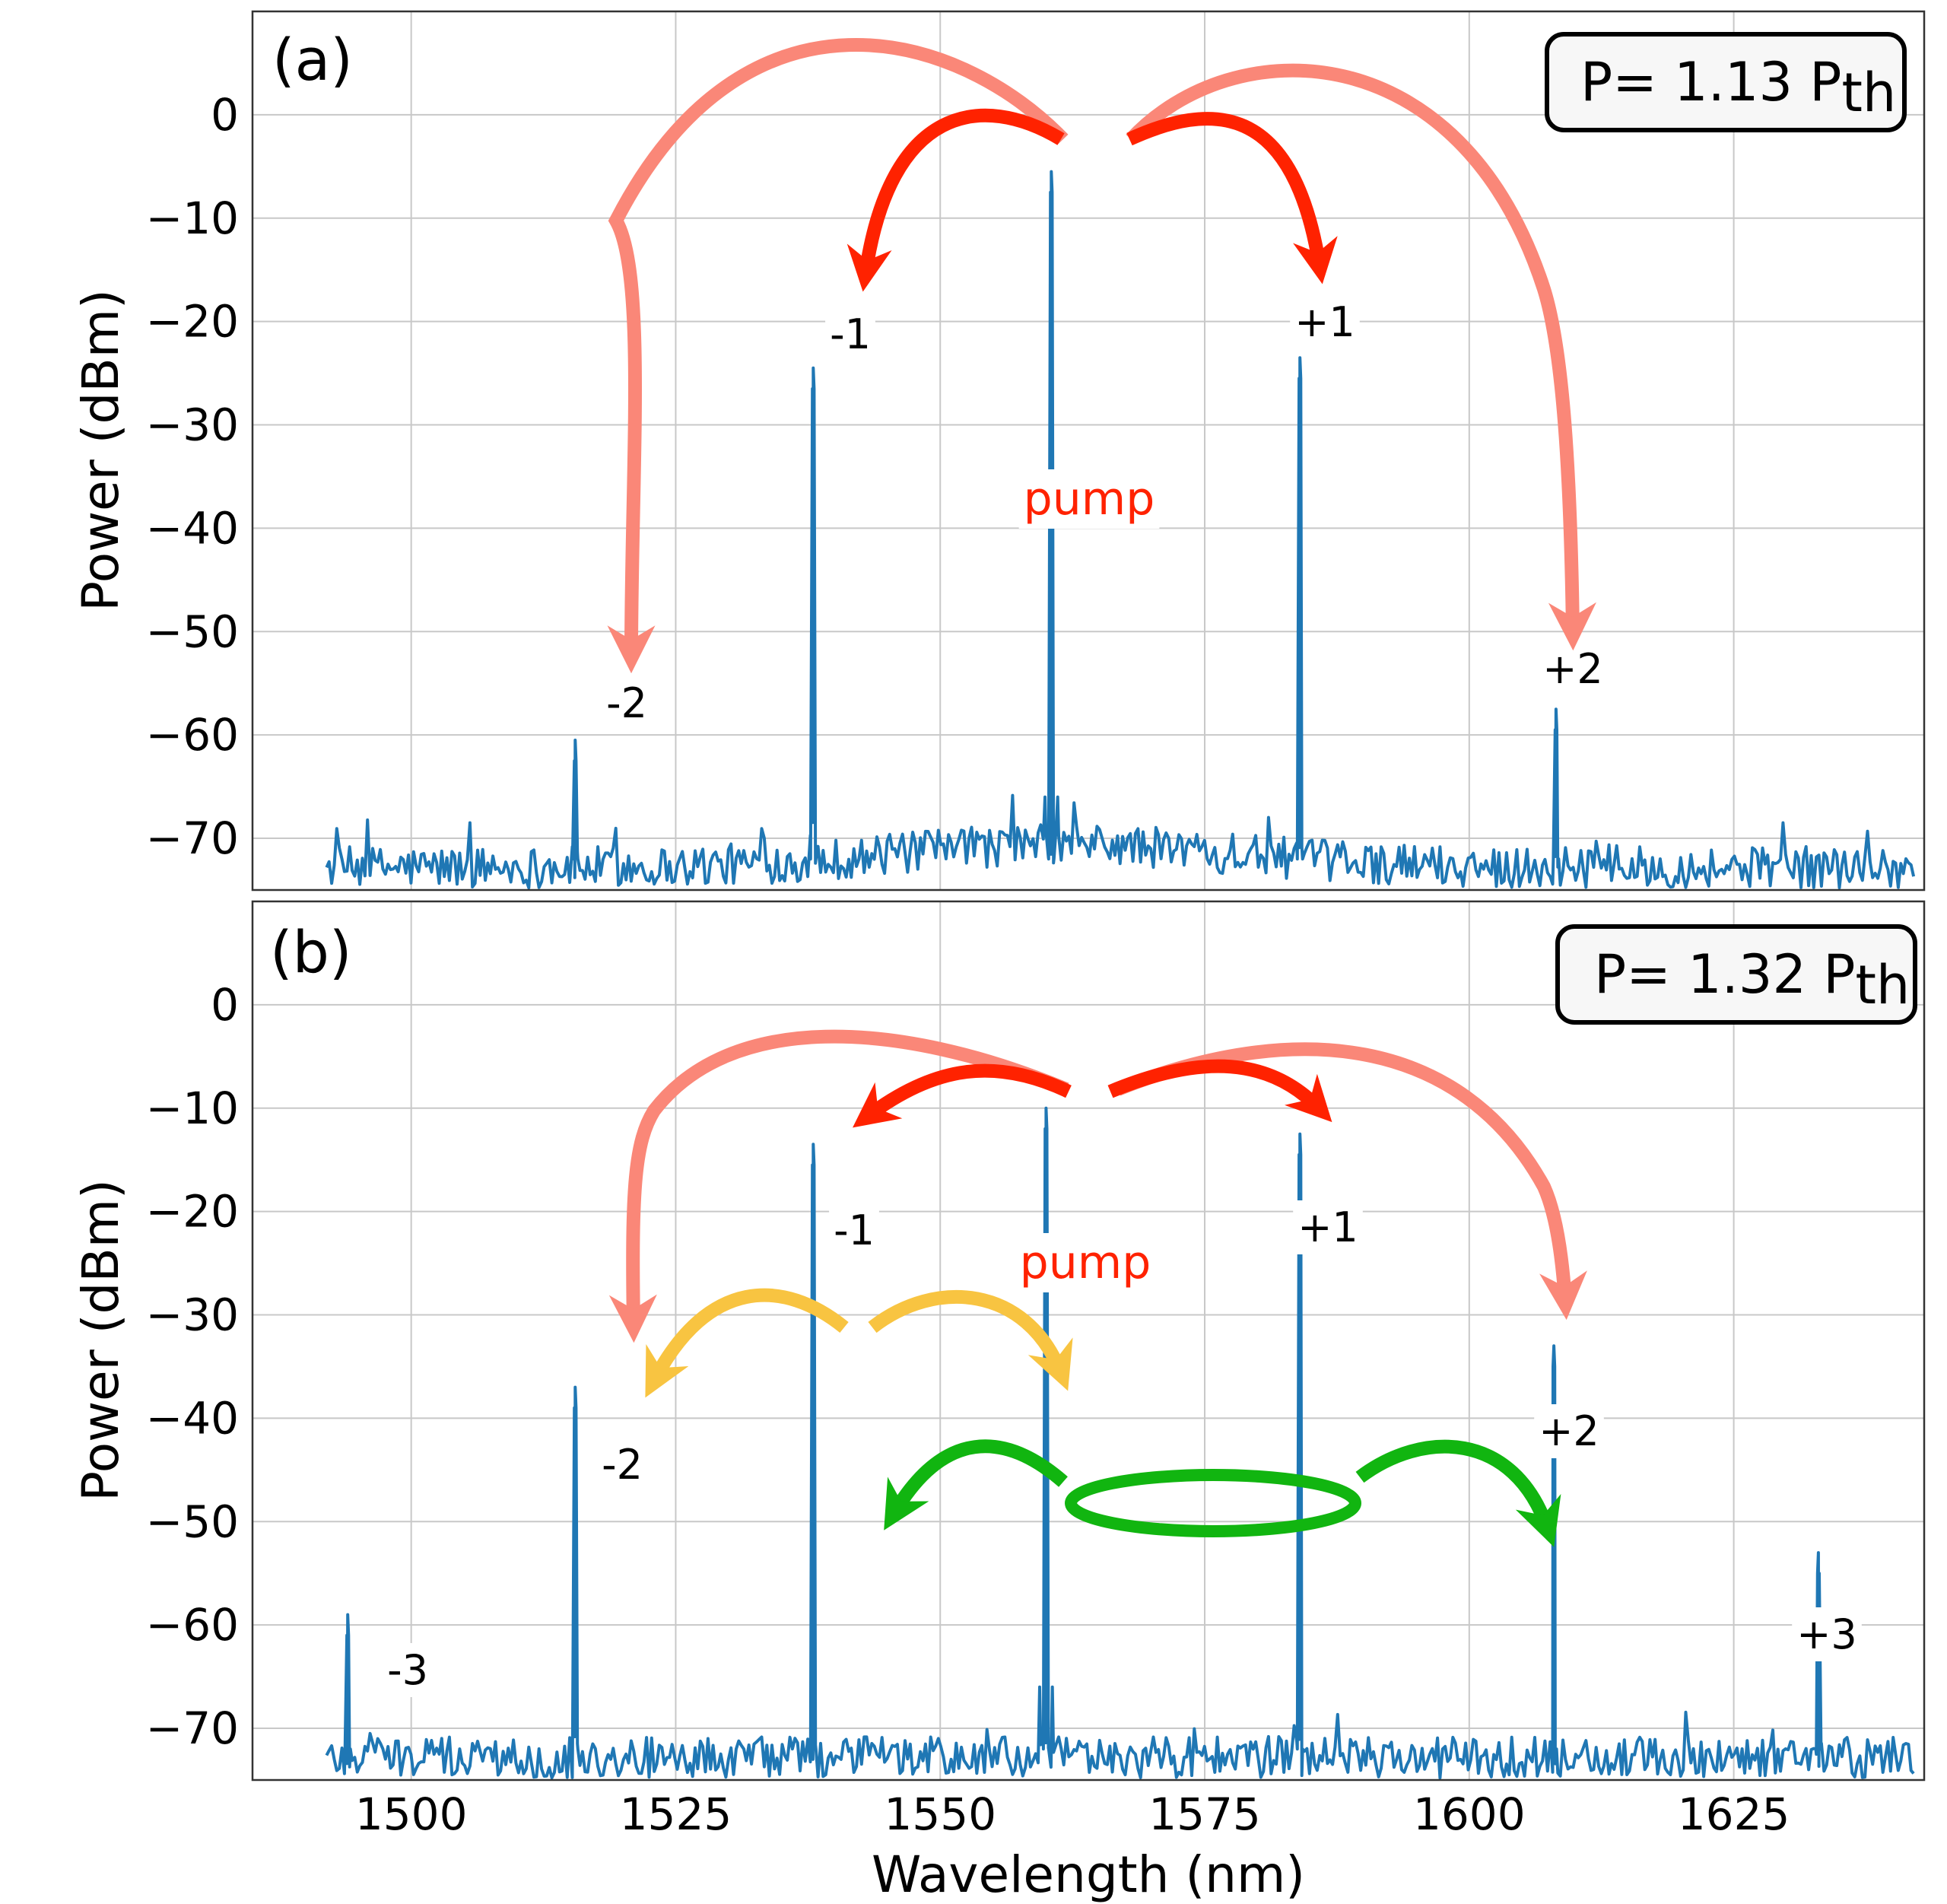 The width and height of the screenshot is (1947, 1904). Describe the element at coordinates (192, 1418) in the screenshot. I see `y-tick-label-b-4: −40` at that location.